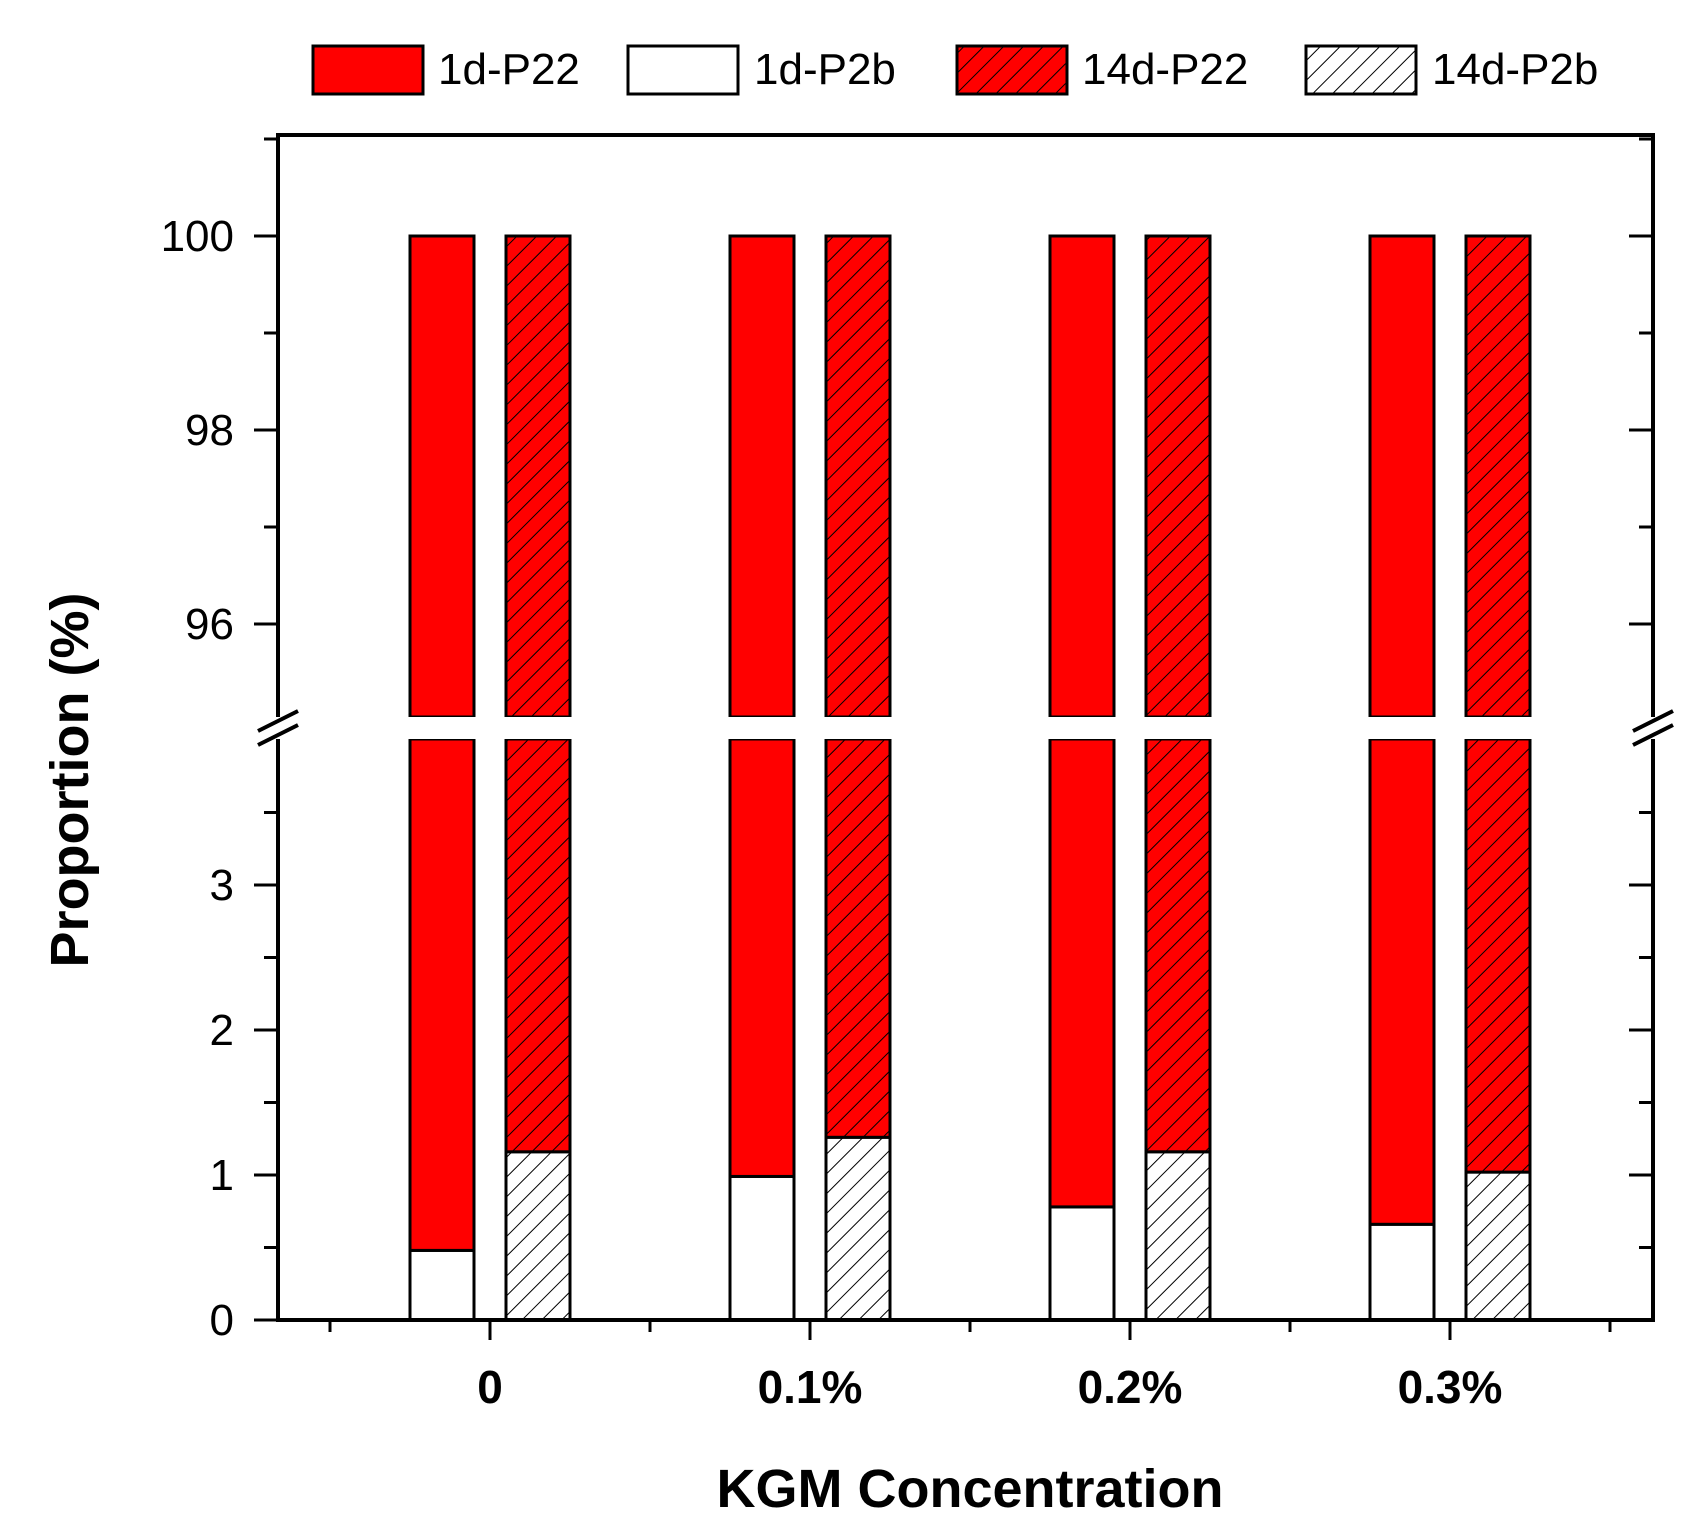  Describe the element at coordinates (810, 1387) in the screenshot. I see `x-tick-label-0.1: 0.1%` at that location.